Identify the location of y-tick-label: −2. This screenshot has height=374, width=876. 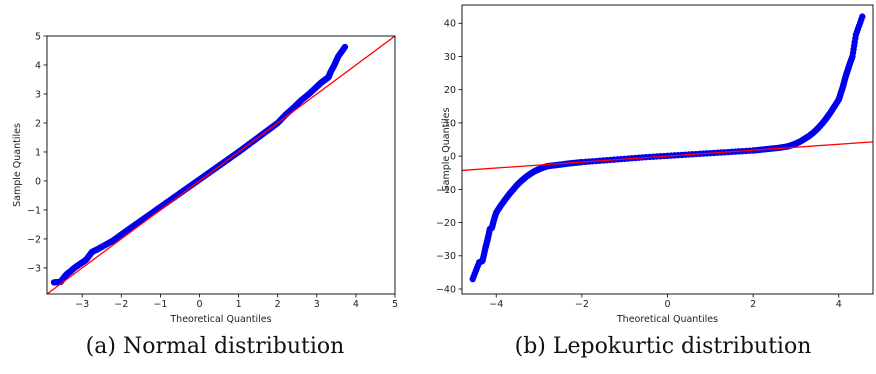
(34, 239).